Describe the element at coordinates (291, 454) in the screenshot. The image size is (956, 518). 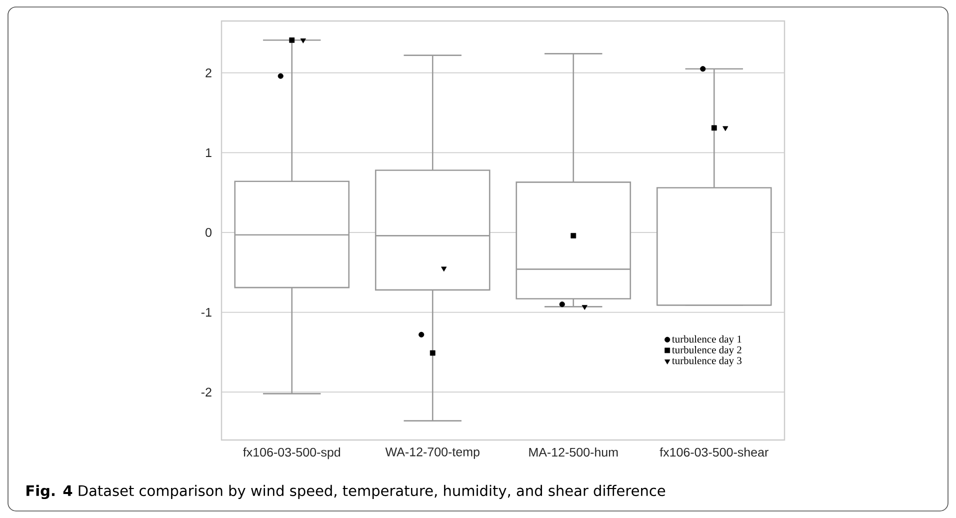
I see `x-tick-label: fx106-03-500-spd` at that location.